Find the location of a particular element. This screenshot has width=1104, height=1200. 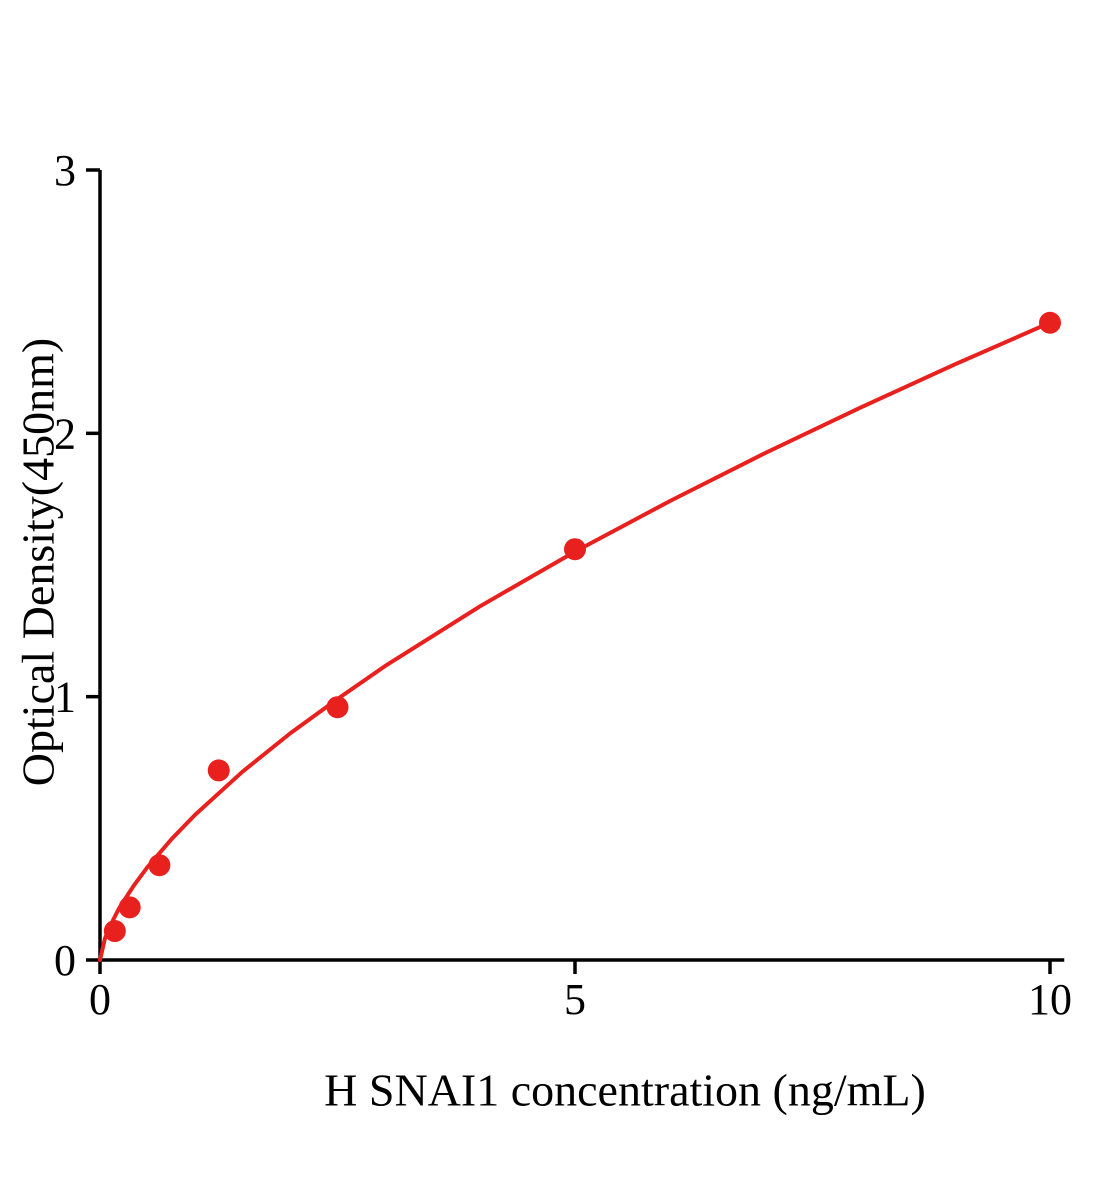

x-tick-label: 0 is located at coordinates (100, 999).